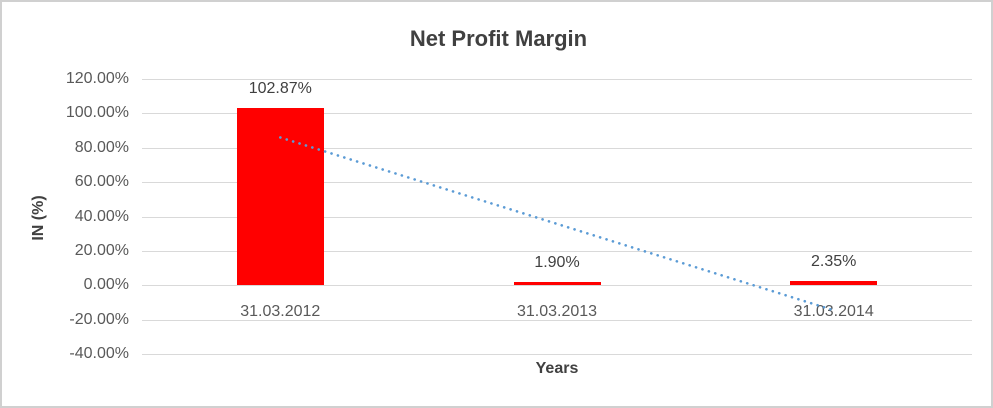 This screenshot has width=993, height=408. Describe the element at coordinates (106, 285) in the screenshot. I see `y-tick-label: 0.00%` at that location.